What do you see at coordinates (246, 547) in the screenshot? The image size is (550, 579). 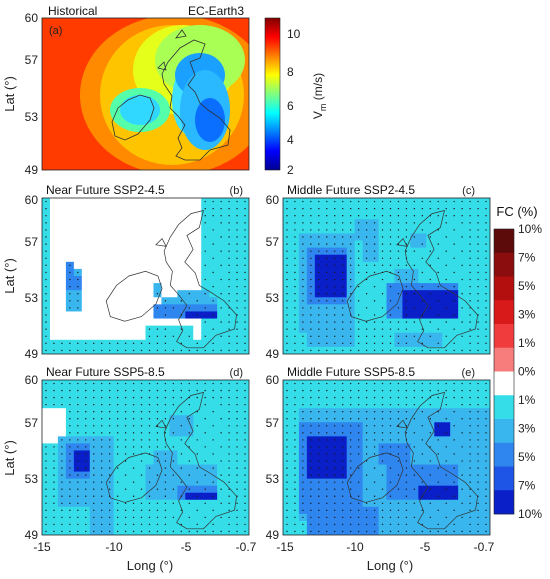 I see `x-tick-label: -0.7` at bounding box center [246, 547].